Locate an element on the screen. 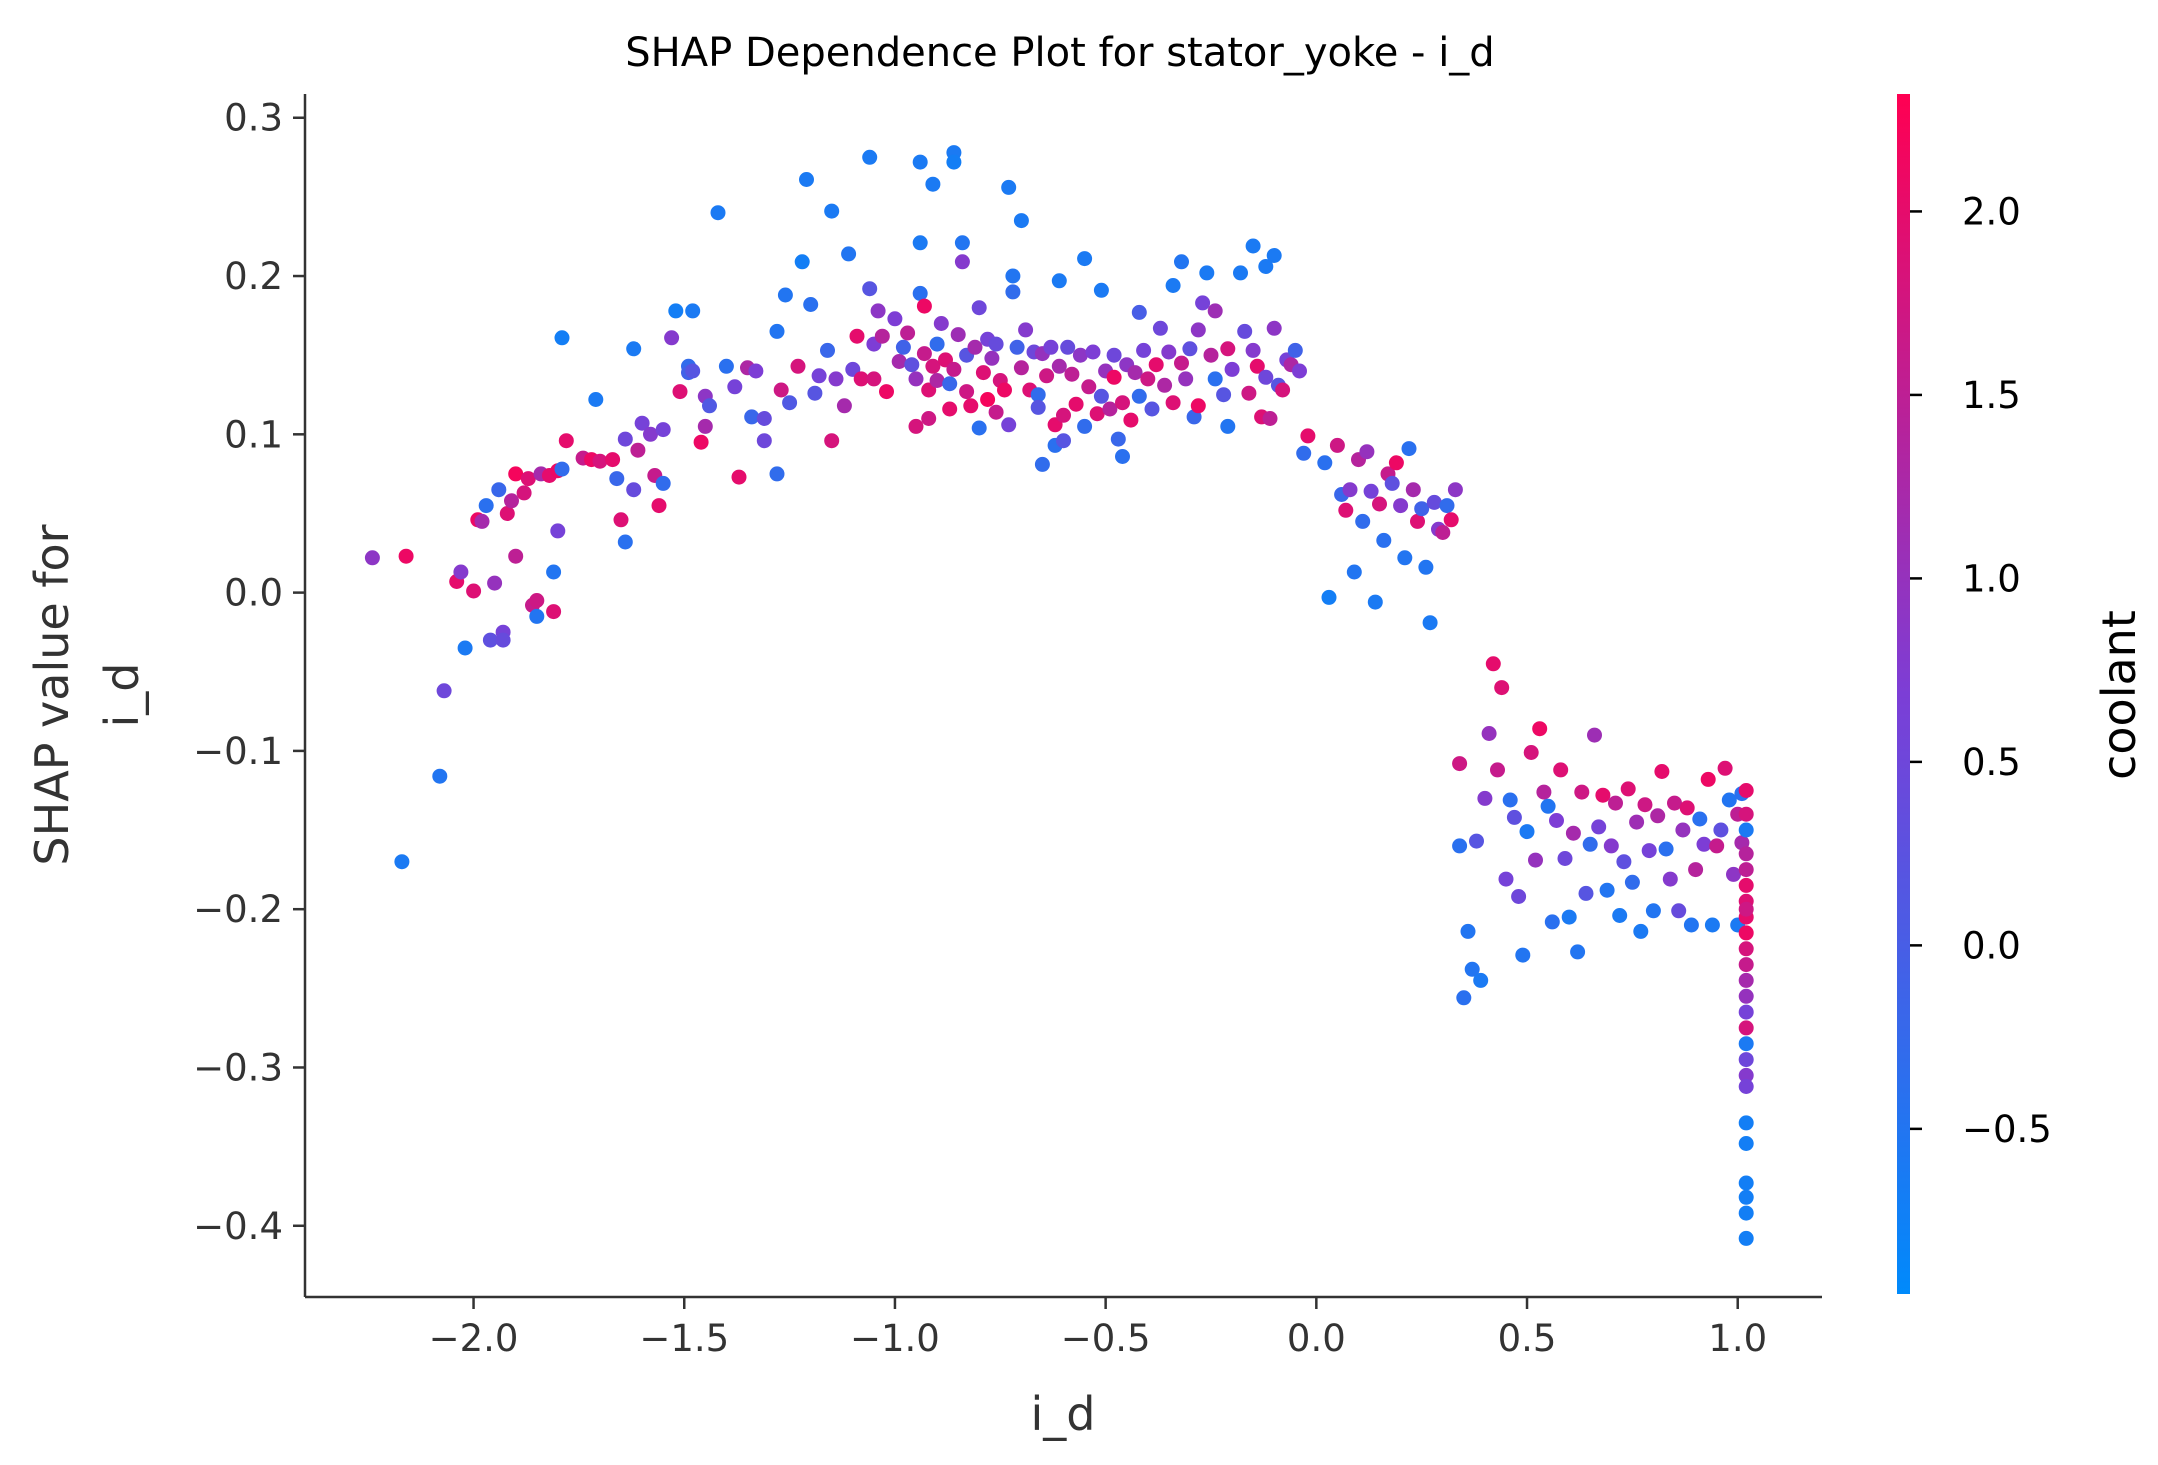 The image size is (2158, 1465). y-axis-label-line2: i_d is located at coordinates (122, 695).